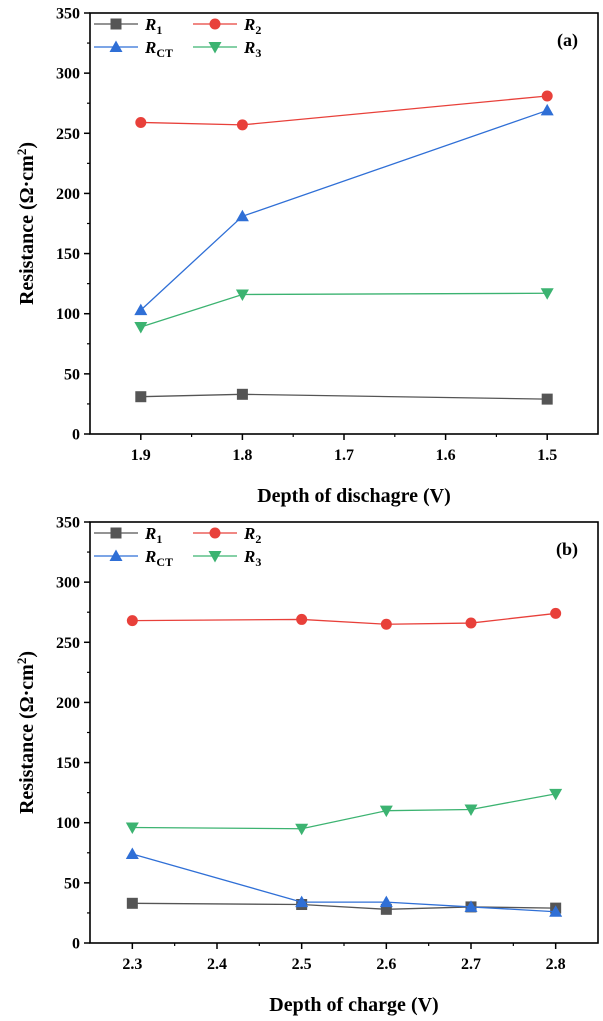 This screenshot has width=603, height=1021. Describe the element at coordinates (217, 964) in the screenshot. I see `x-tick-label: 2.4` at that location.